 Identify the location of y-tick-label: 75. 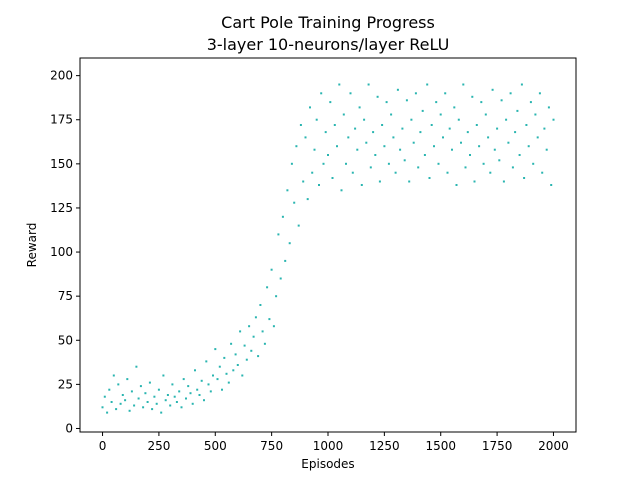
(65, 296).